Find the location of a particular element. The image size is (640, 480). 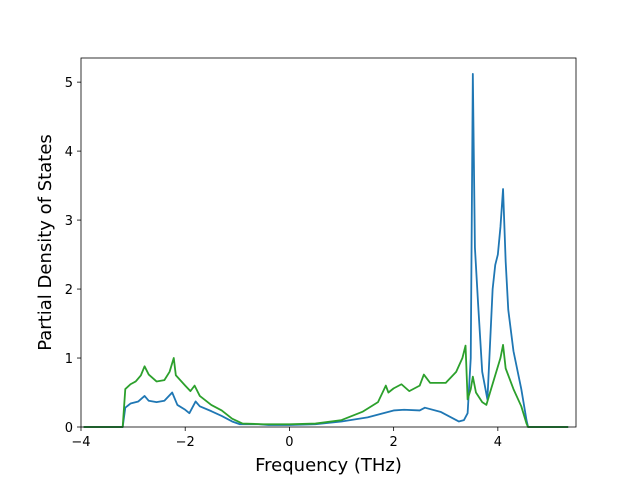

x-axis-label: Frequency (THz) is located at coordinates (328, 465).